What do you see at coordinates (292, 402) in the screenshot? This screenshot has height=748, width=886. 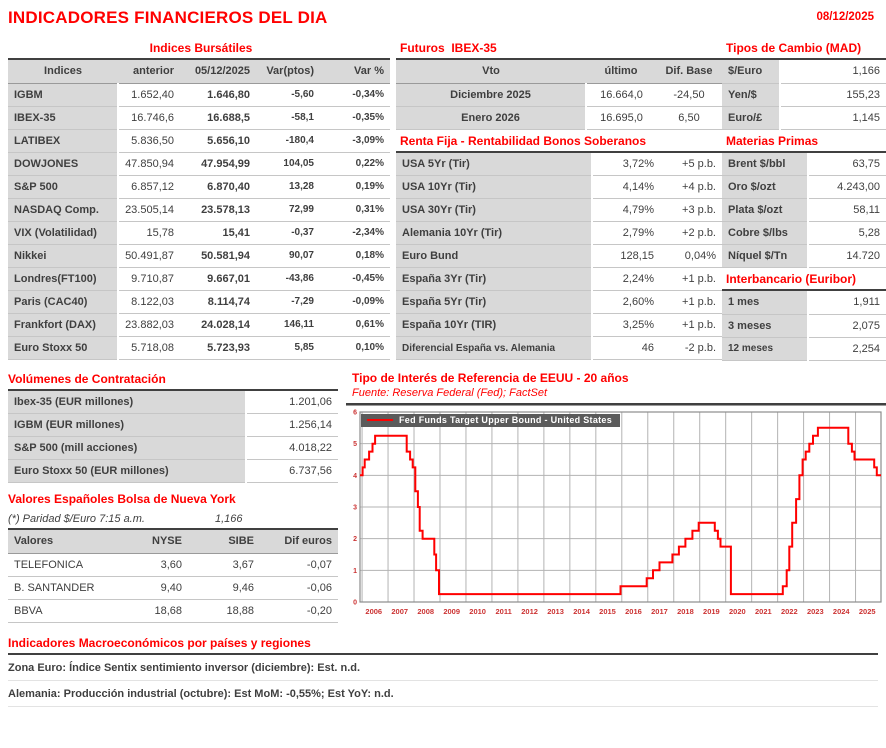 I see `table-cell: 1.201,06` at bounding box center [292, 402].